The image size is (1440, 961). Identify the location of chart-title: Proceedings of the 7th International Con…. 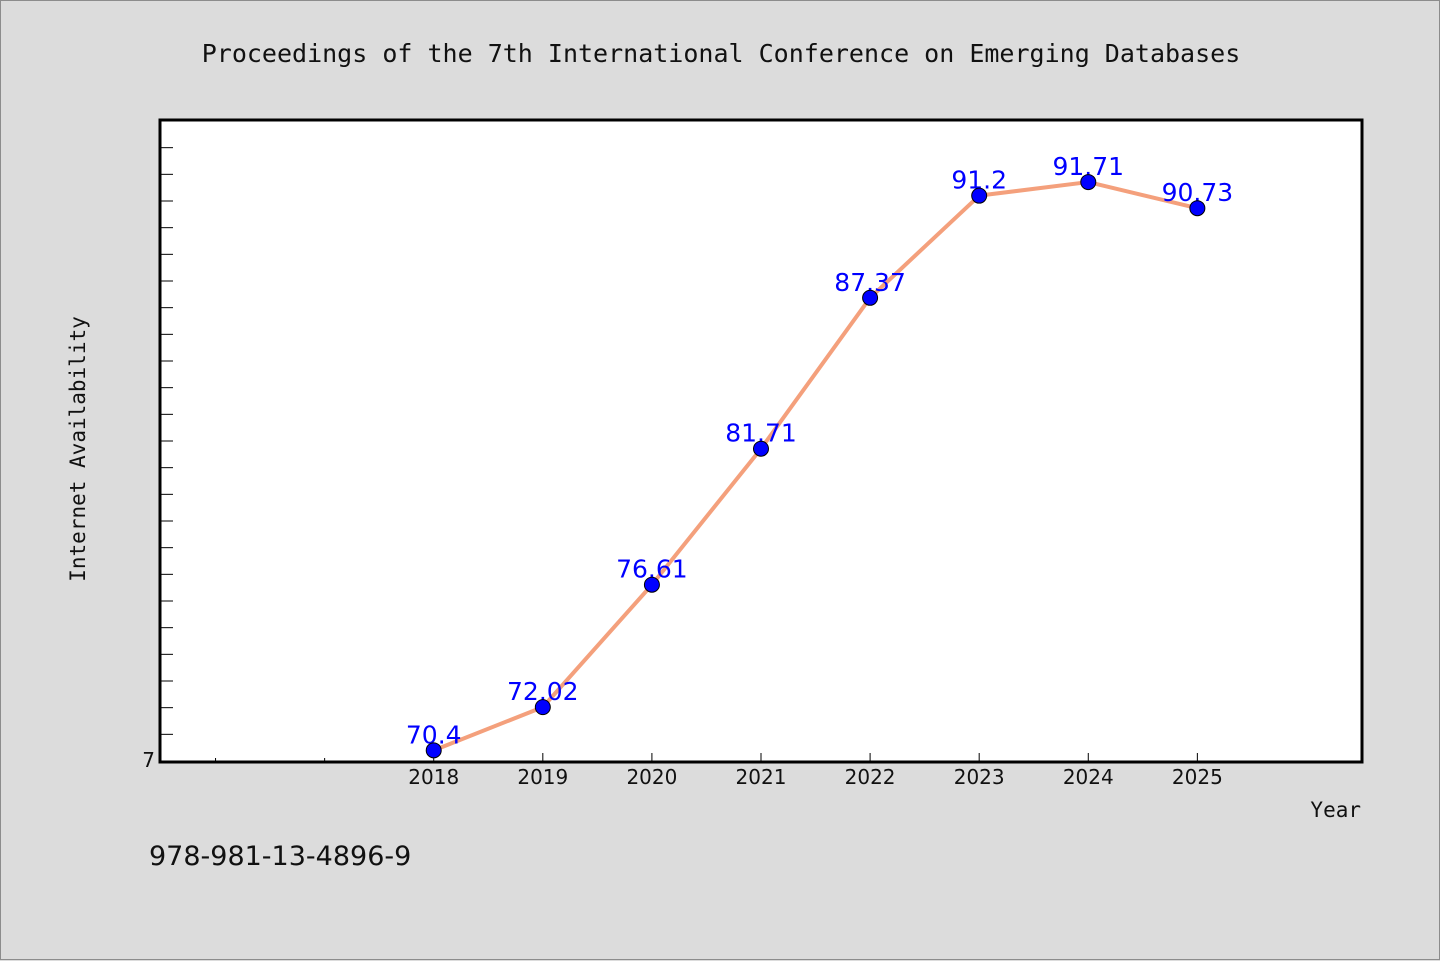
(721, 53).